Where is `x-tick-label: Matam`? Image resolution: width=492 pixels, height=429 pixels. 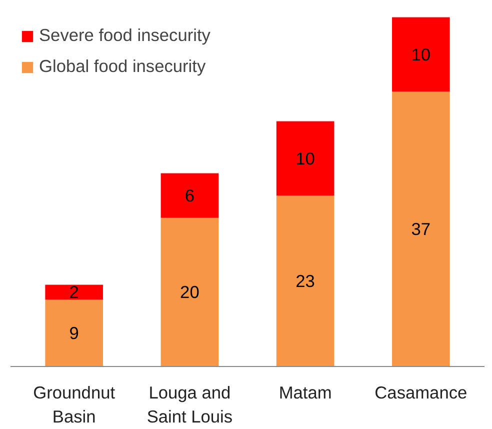 x-tick-label: Matam is located at coordinates (305, 392).